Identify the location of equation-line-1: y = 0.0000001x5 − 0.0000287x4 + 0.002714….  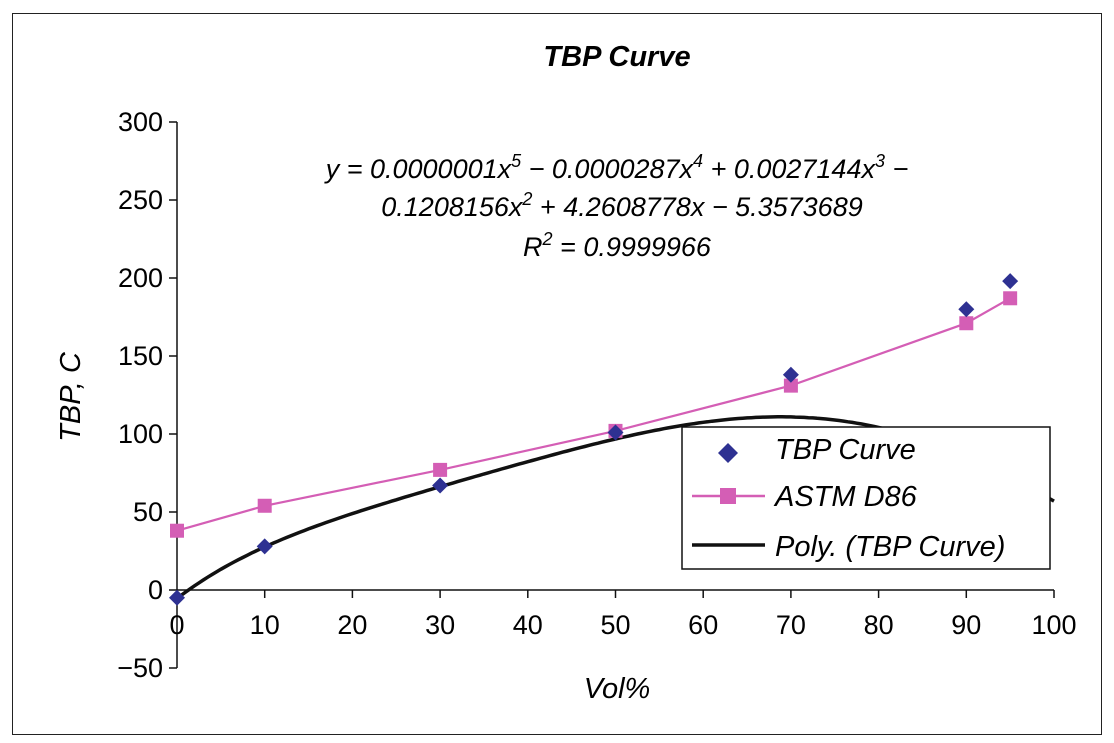
(616, 167).